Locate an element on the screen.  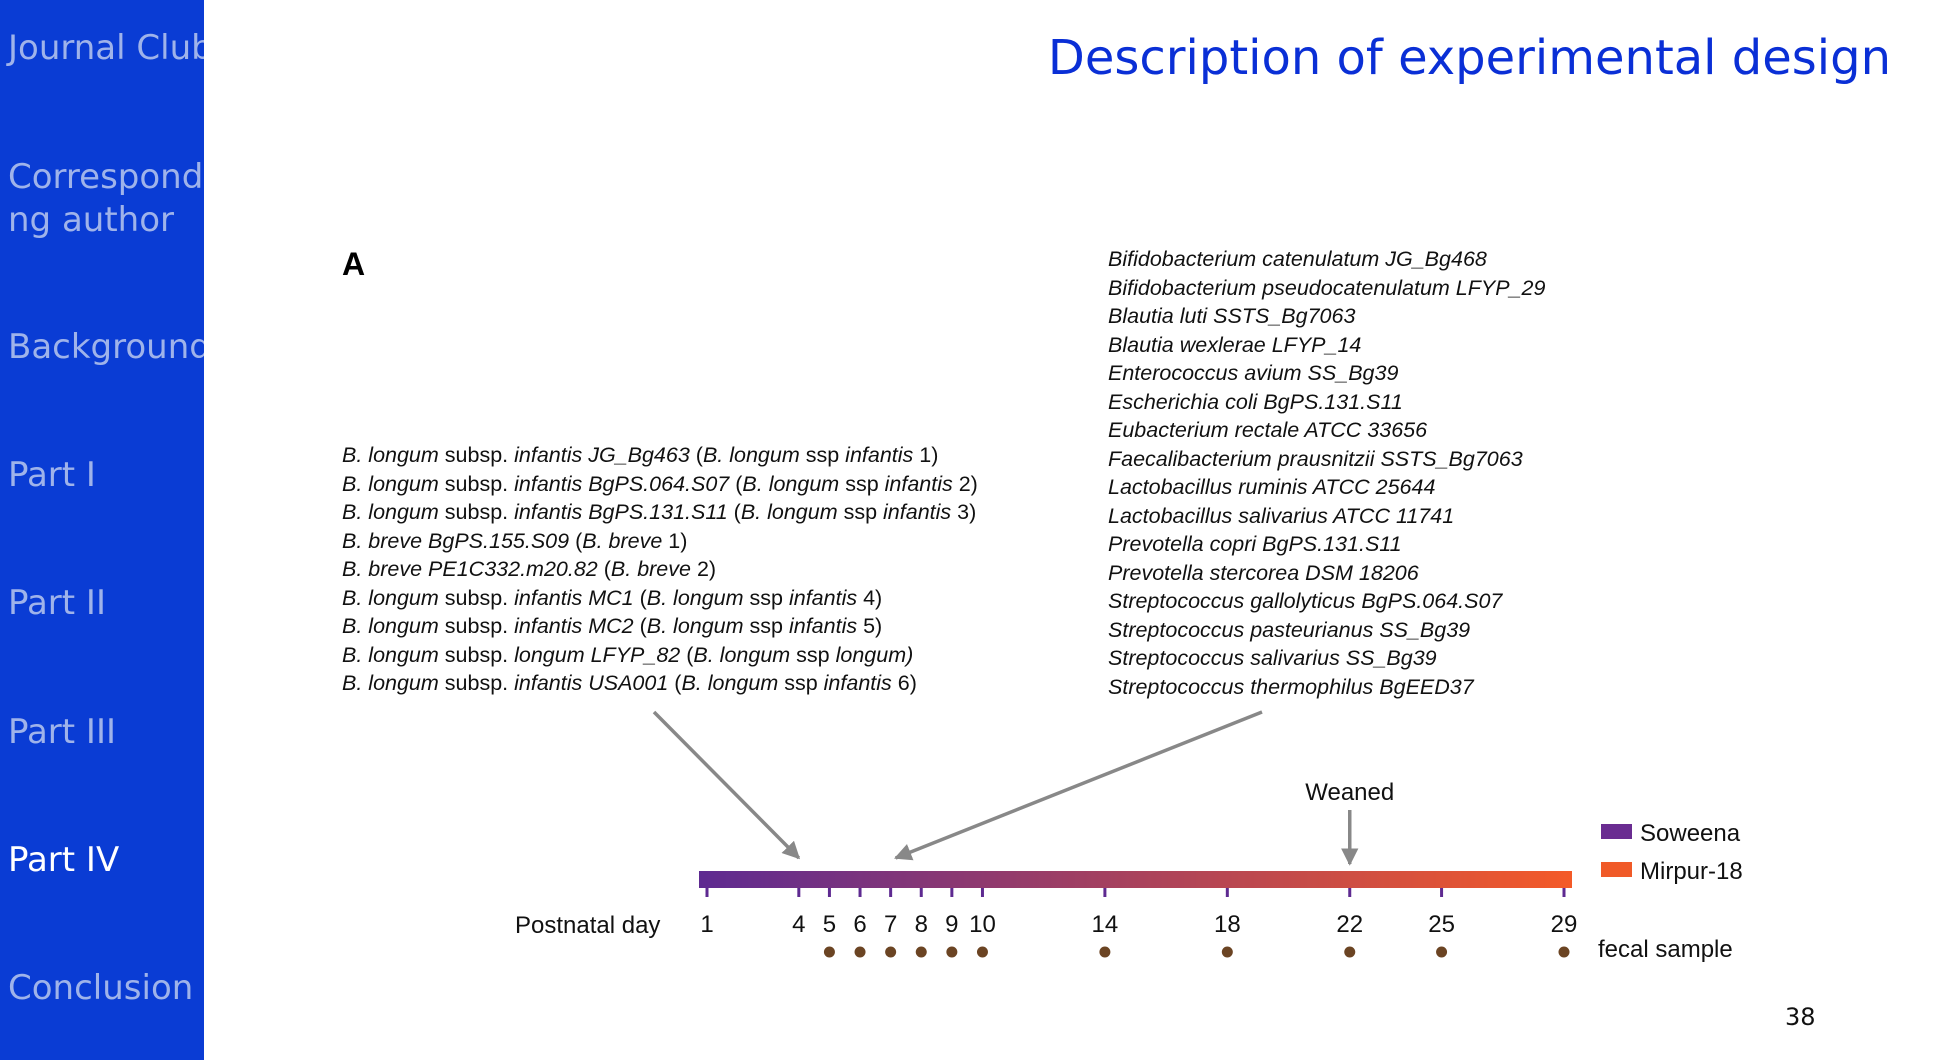
nav-item-corresponding-author: Correspondi ng author is located at coordinates (106, 199).